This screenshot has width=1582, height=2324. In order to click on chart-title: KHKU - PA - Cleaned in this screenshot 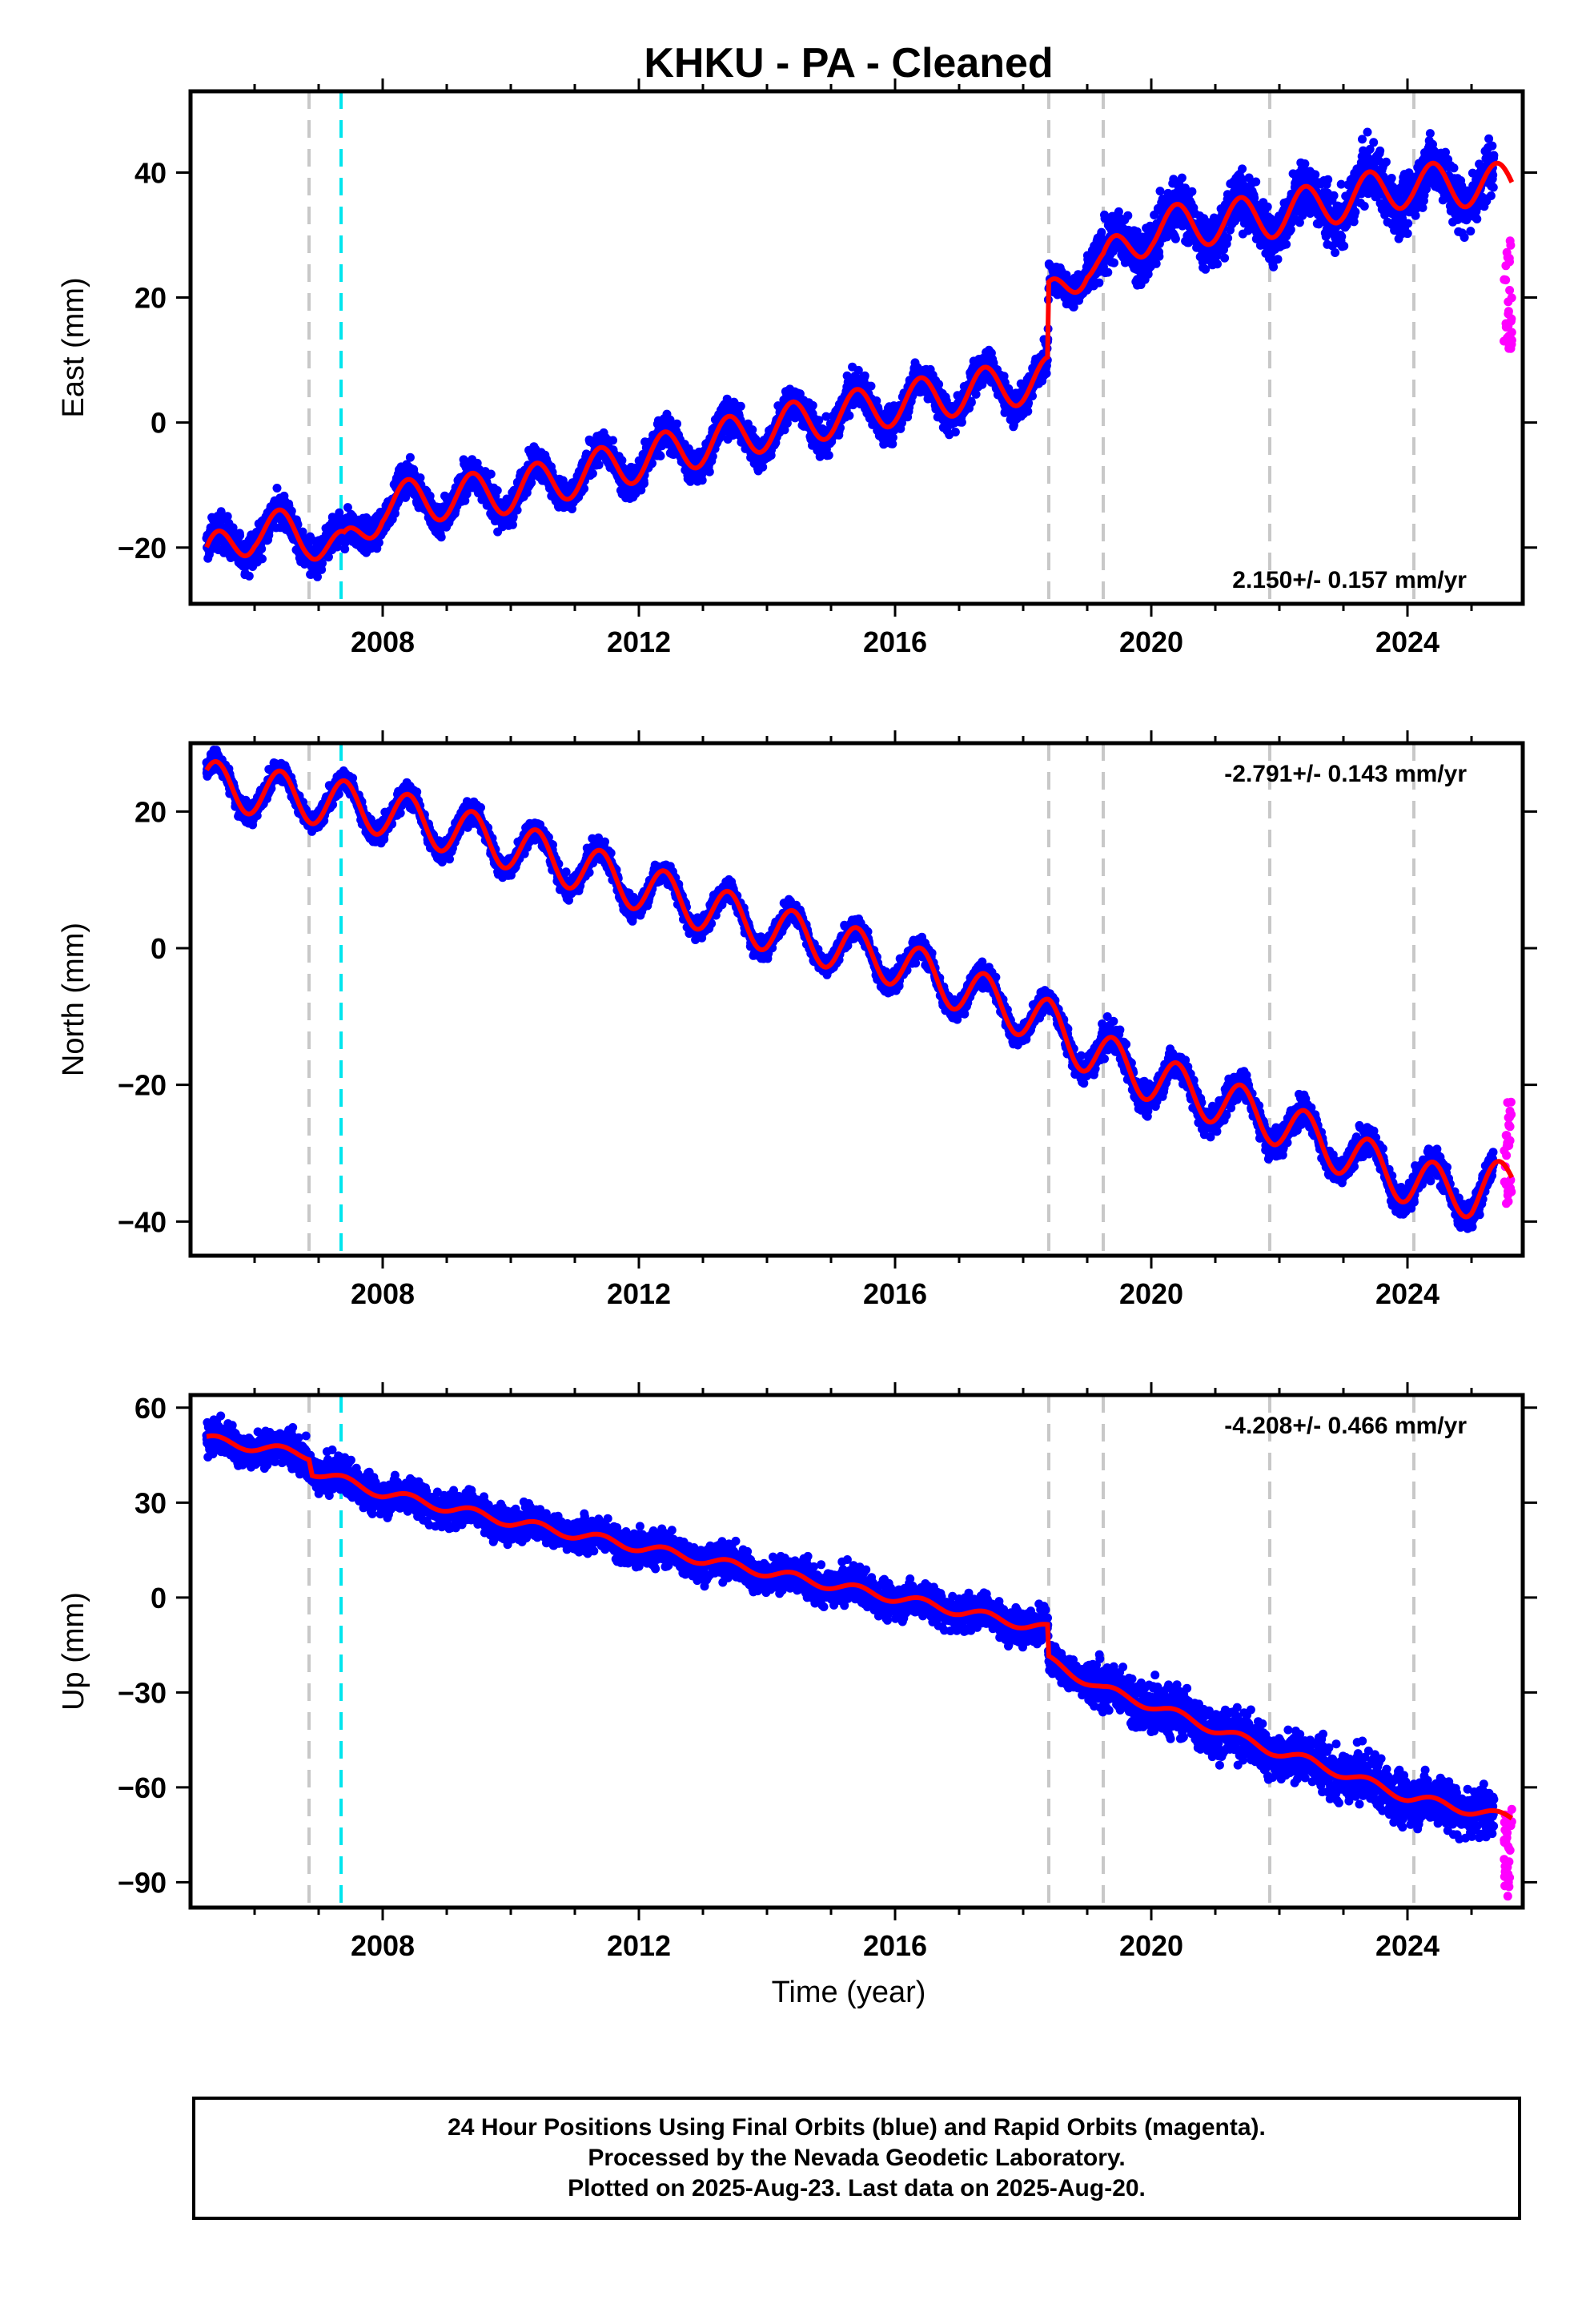, I will do `click(848, 63)`.